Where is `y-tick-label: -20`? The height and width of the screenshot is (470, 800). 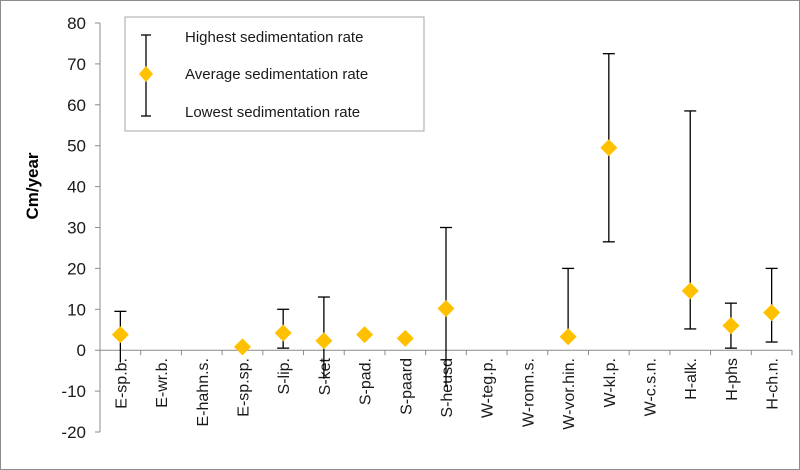 y-tick-label: -20 is located at coordinates (73, 432).